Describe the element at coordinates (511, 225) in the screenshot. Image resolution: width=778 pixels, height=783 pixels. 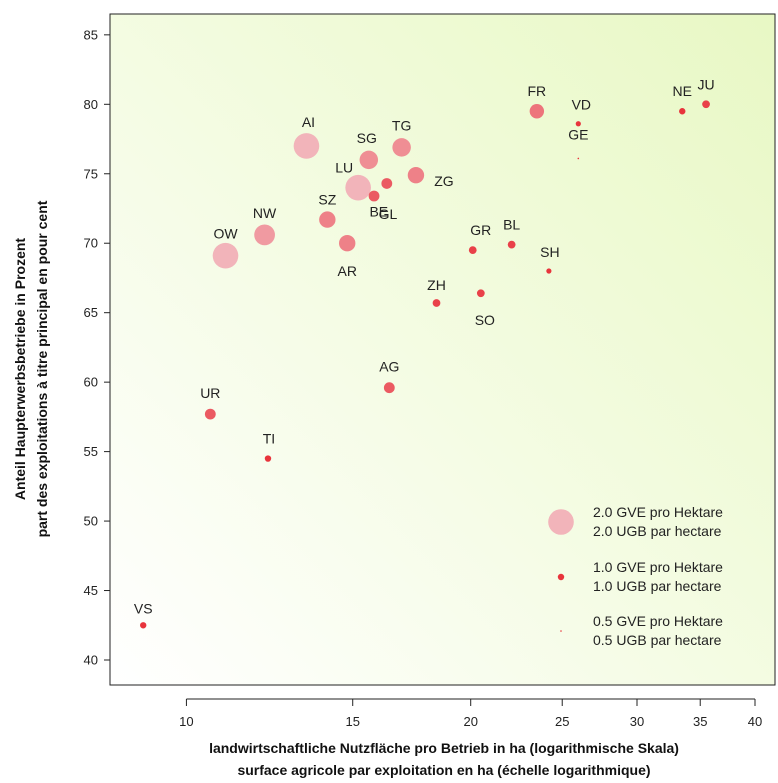
I see `point-label-bl: BL` at that location.